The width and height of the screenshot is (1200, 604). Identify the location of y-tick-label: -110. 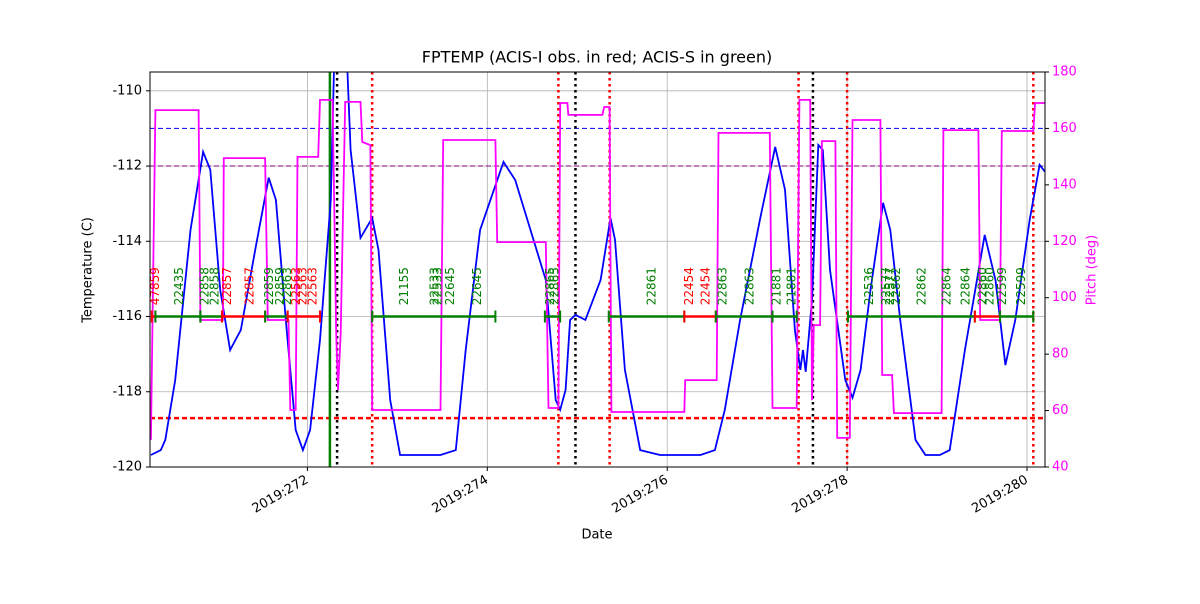
(127, 90).